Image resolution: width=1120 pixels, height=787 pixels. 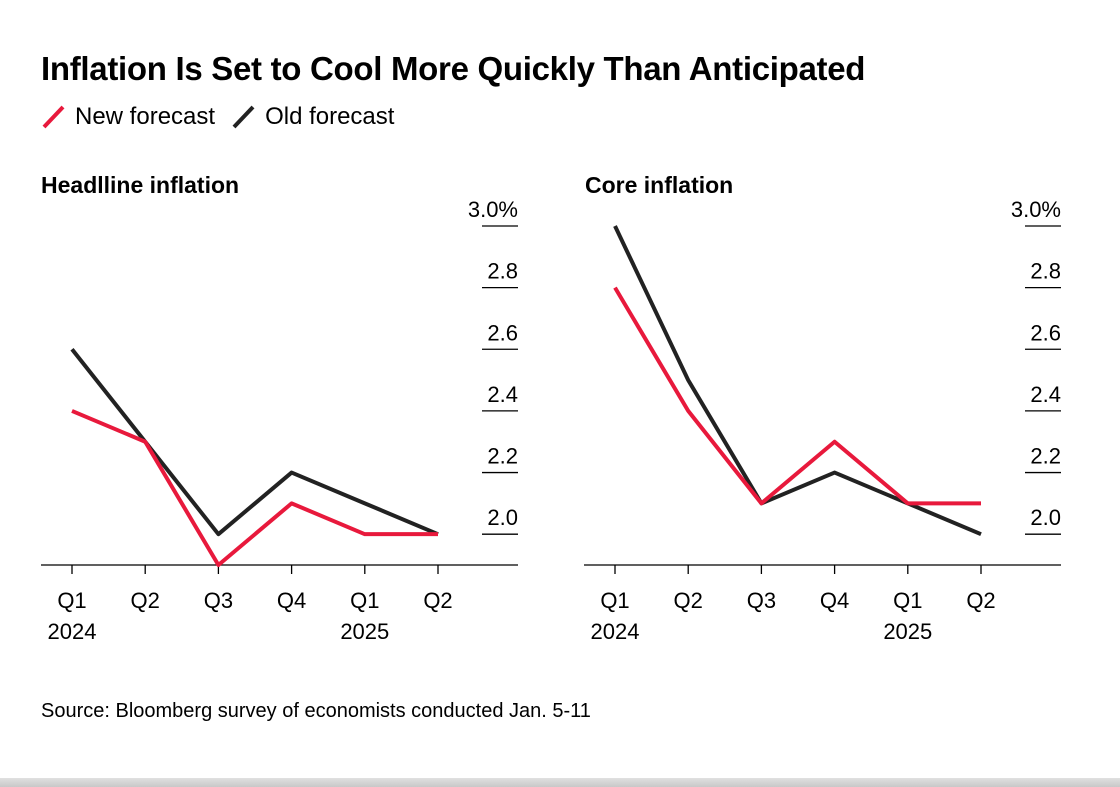 What do you see at coordinates (1045, 332) in the screenshot?
I see `y-tick-label-1-3: 2.6` at bounding box center [1045, 332].